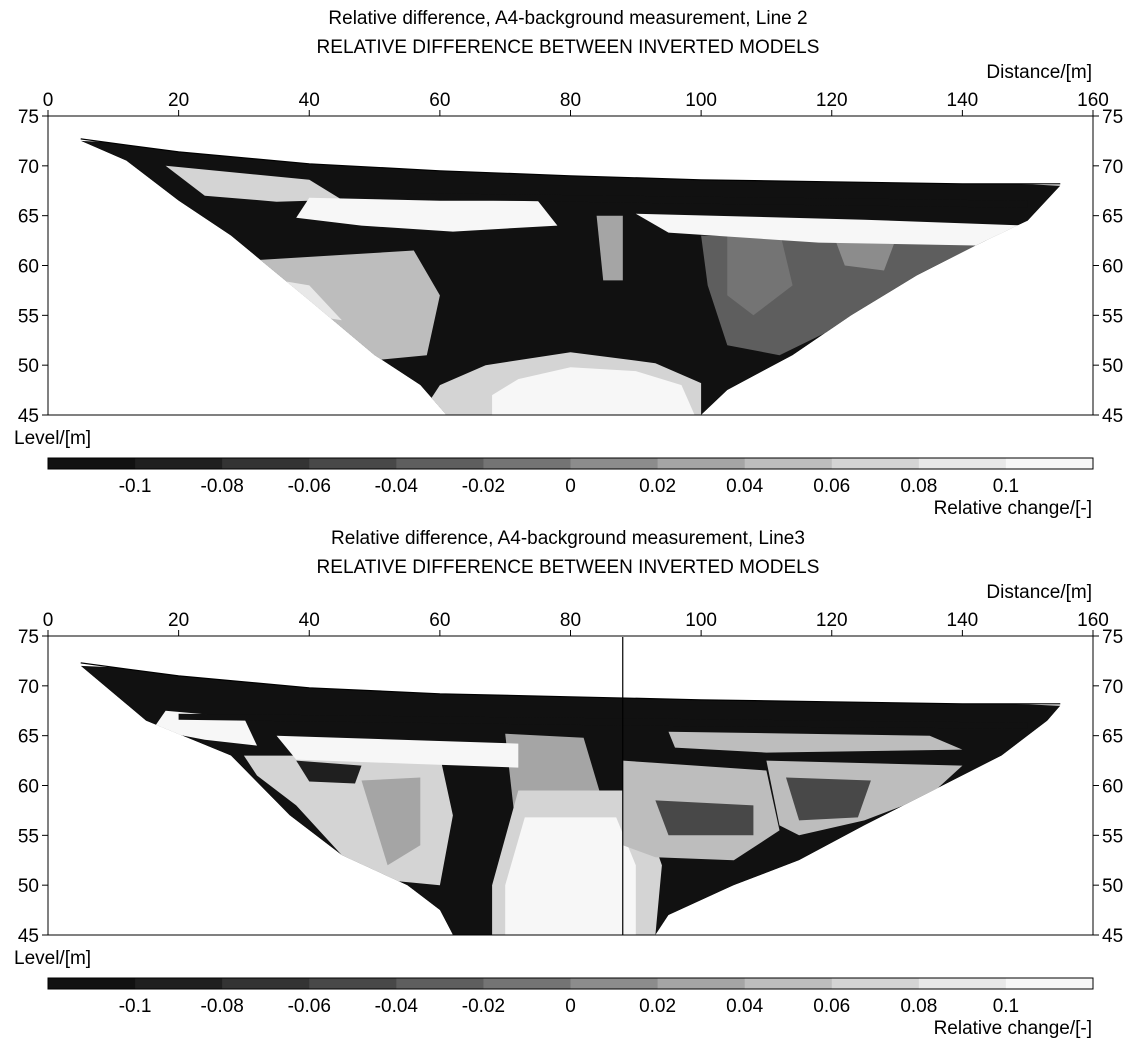 The height and width of the screenshot is (1042, 1136). I want to click on y-tick-label-right: 60, so click(1112, 267).